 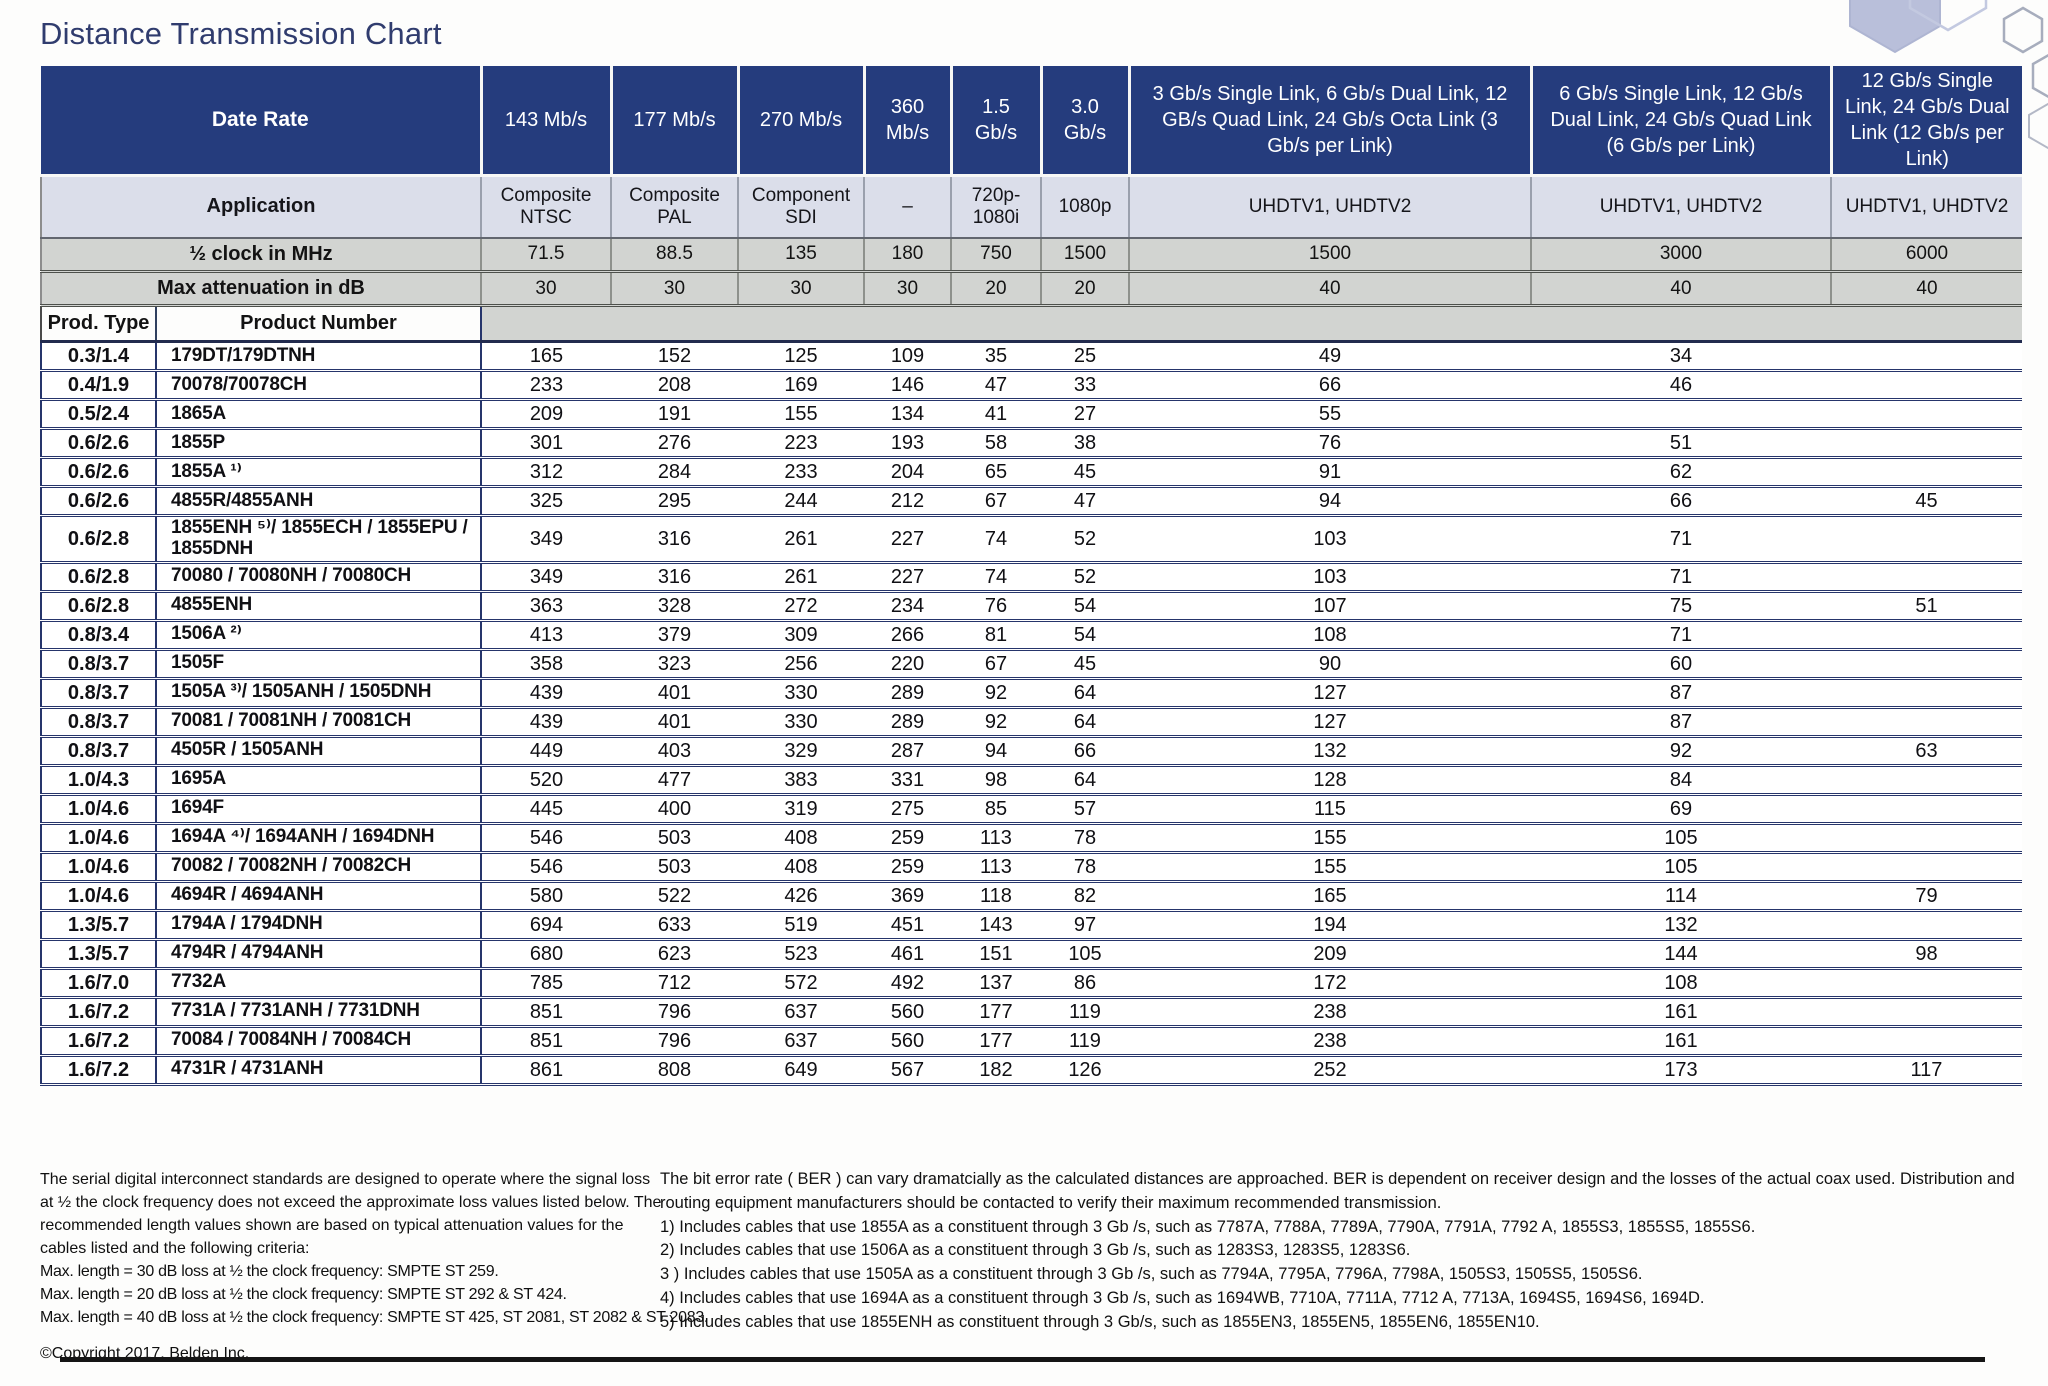 I want to click on distance-value-cell: 623, so click(x=674, y=954).